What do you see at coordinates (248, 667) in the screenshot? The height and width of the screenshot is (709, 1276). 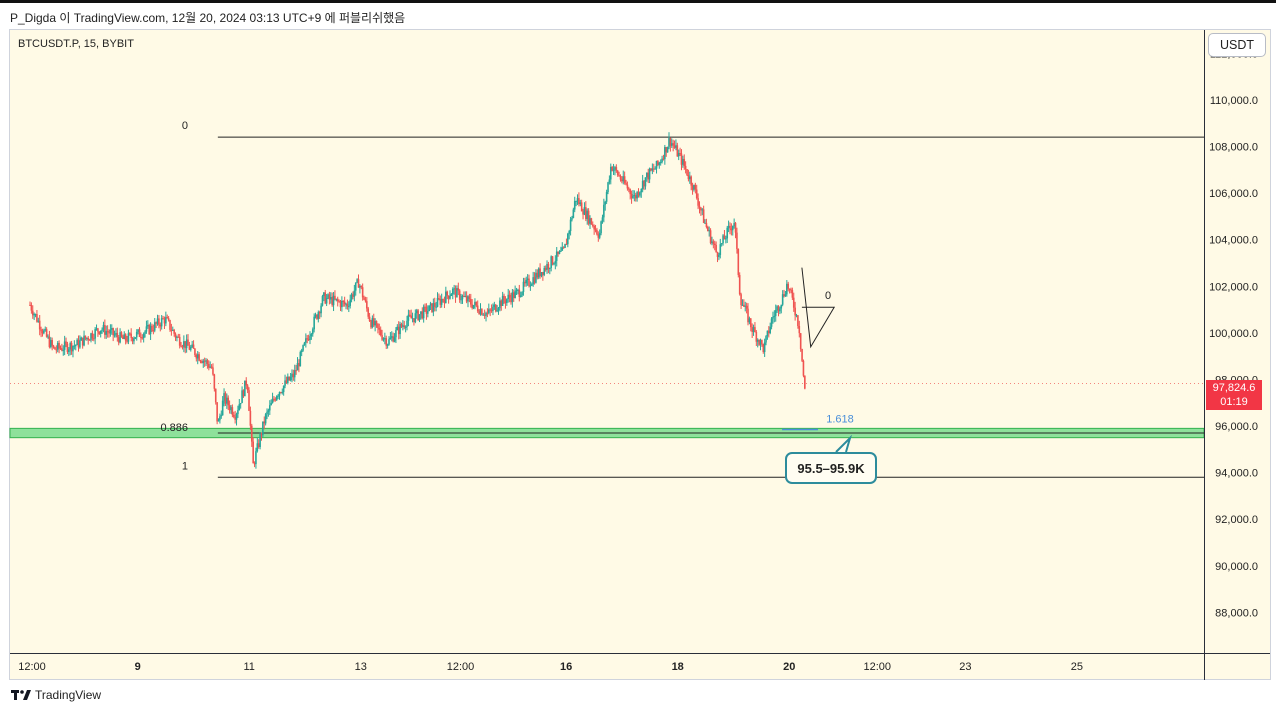 I see `x-tick-label: 11` at bounding box center [248, 667].